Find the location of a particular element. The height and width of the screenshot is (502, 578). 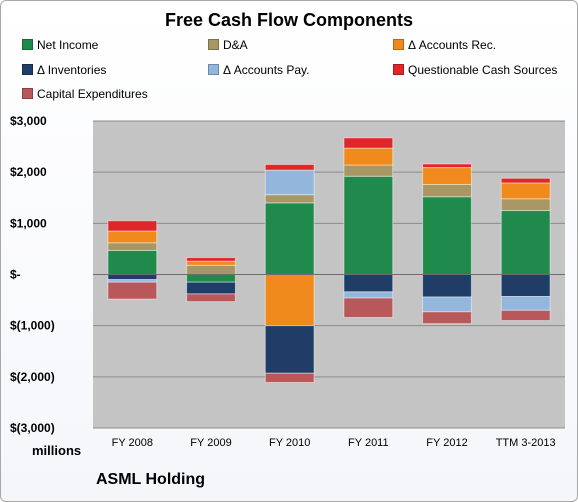

legend-item: Δ Accounts Pay. is located at coordinates (259, 70).